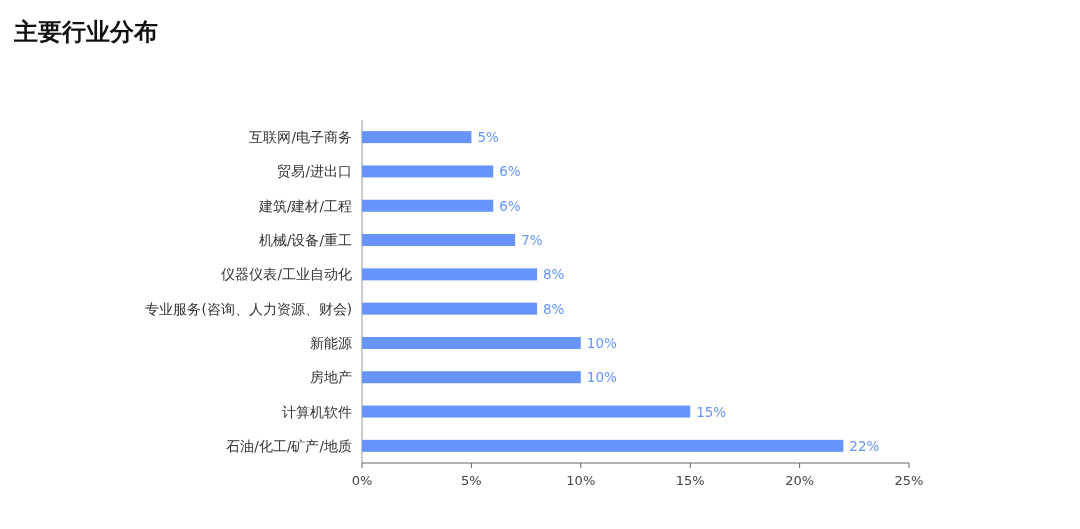 The image size is (1080, 529). Describe the element at coordinates (85, 32) in the screenshot. I see `text: 主要行业分布` at that location.